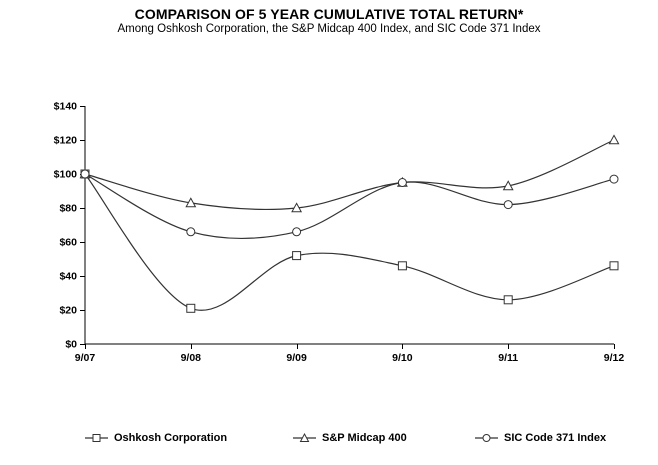 The height and width of the screenshot is (465, 658). Describe the element at coordinates (402, 358) in the screenshot. I see `x-axis-tick-label: 9/10` at that location.